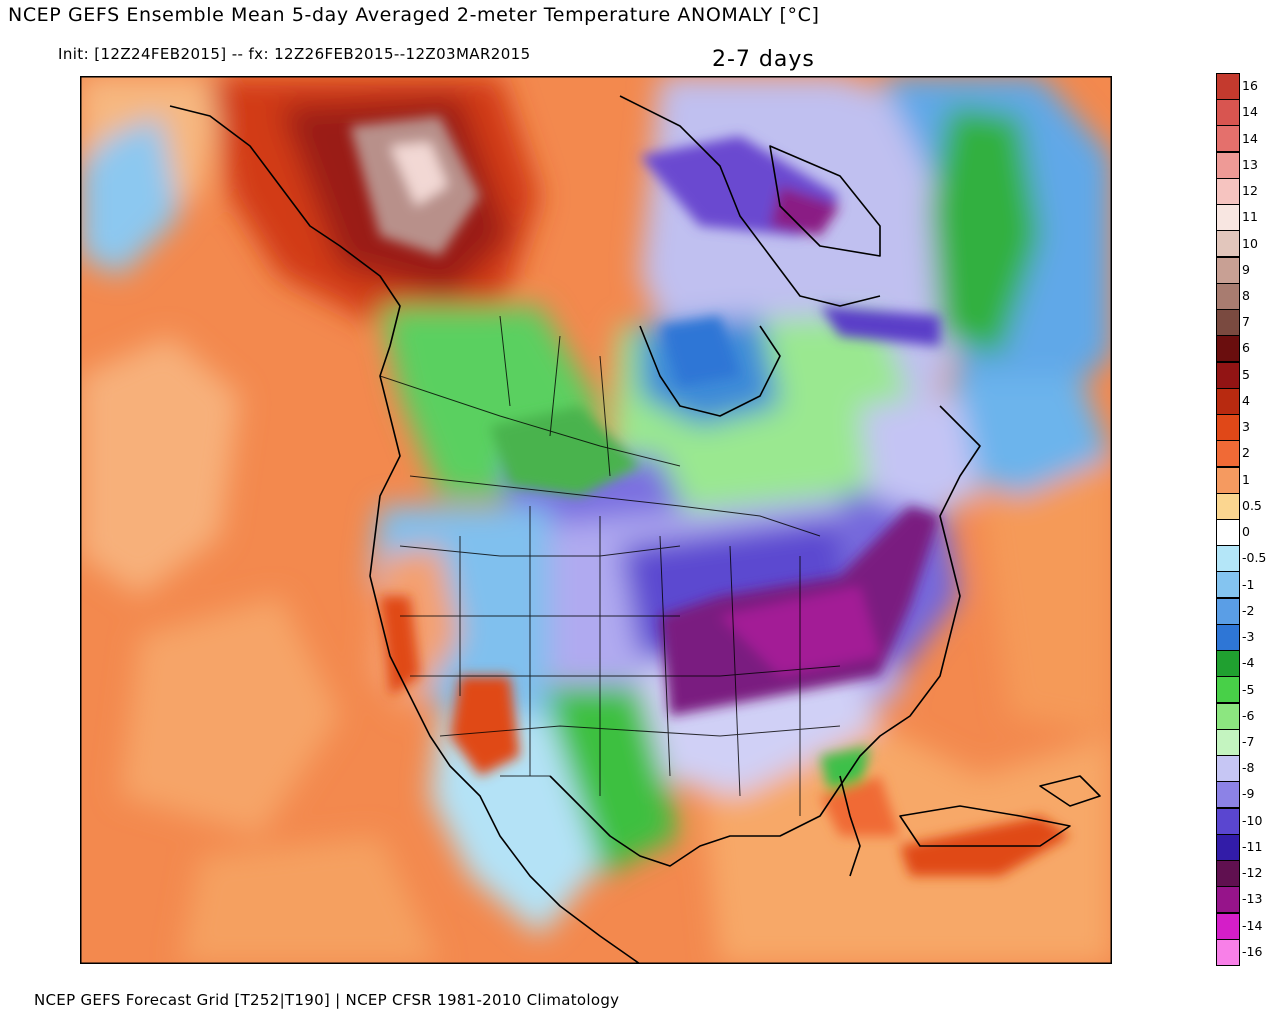  What do you see at coordinates (1248, 637) in the screenshot?
I see `legend-label: -3` at bounding box center [1248, 637].